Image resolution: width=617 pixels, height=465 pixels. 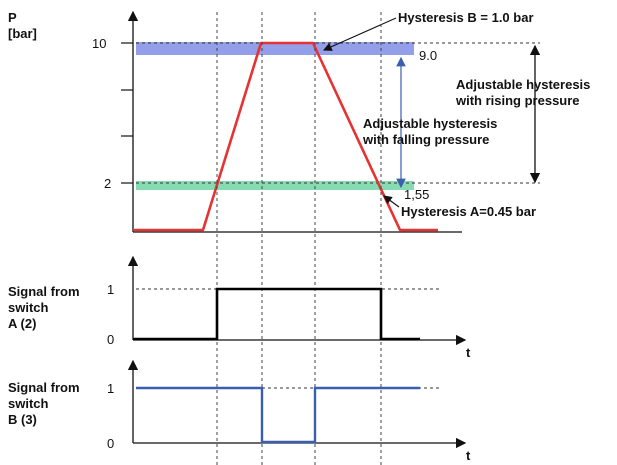 I want to click on hysteresis-b-band, so click(x=275, y=48).